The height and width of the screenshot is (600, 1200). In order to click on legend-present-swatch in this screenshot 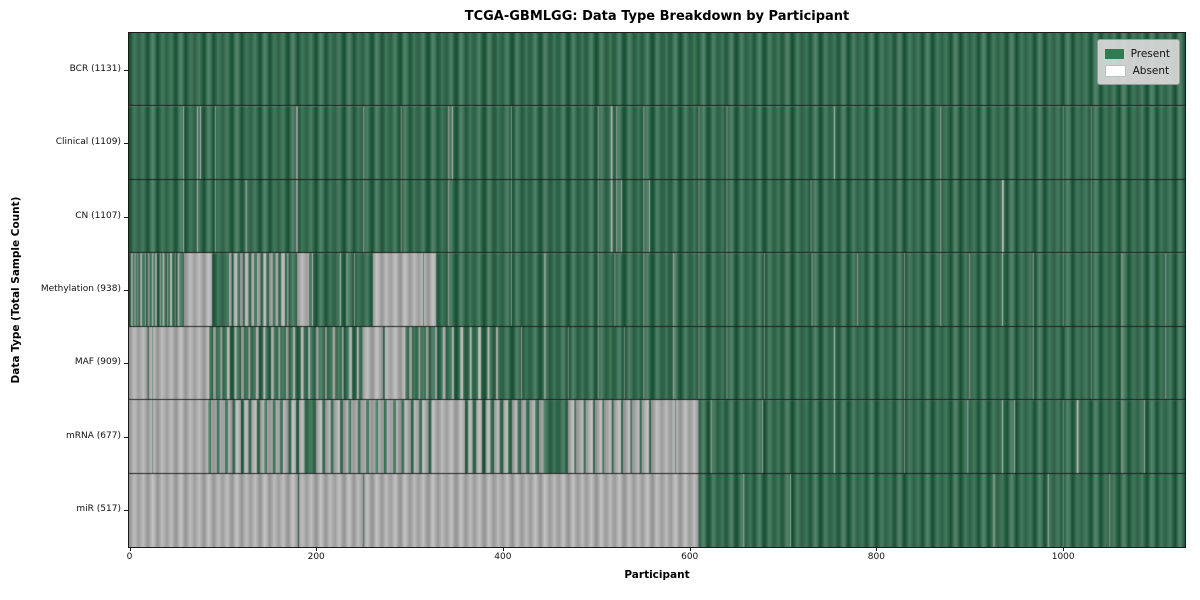, I will do `click(1114, 53)`.